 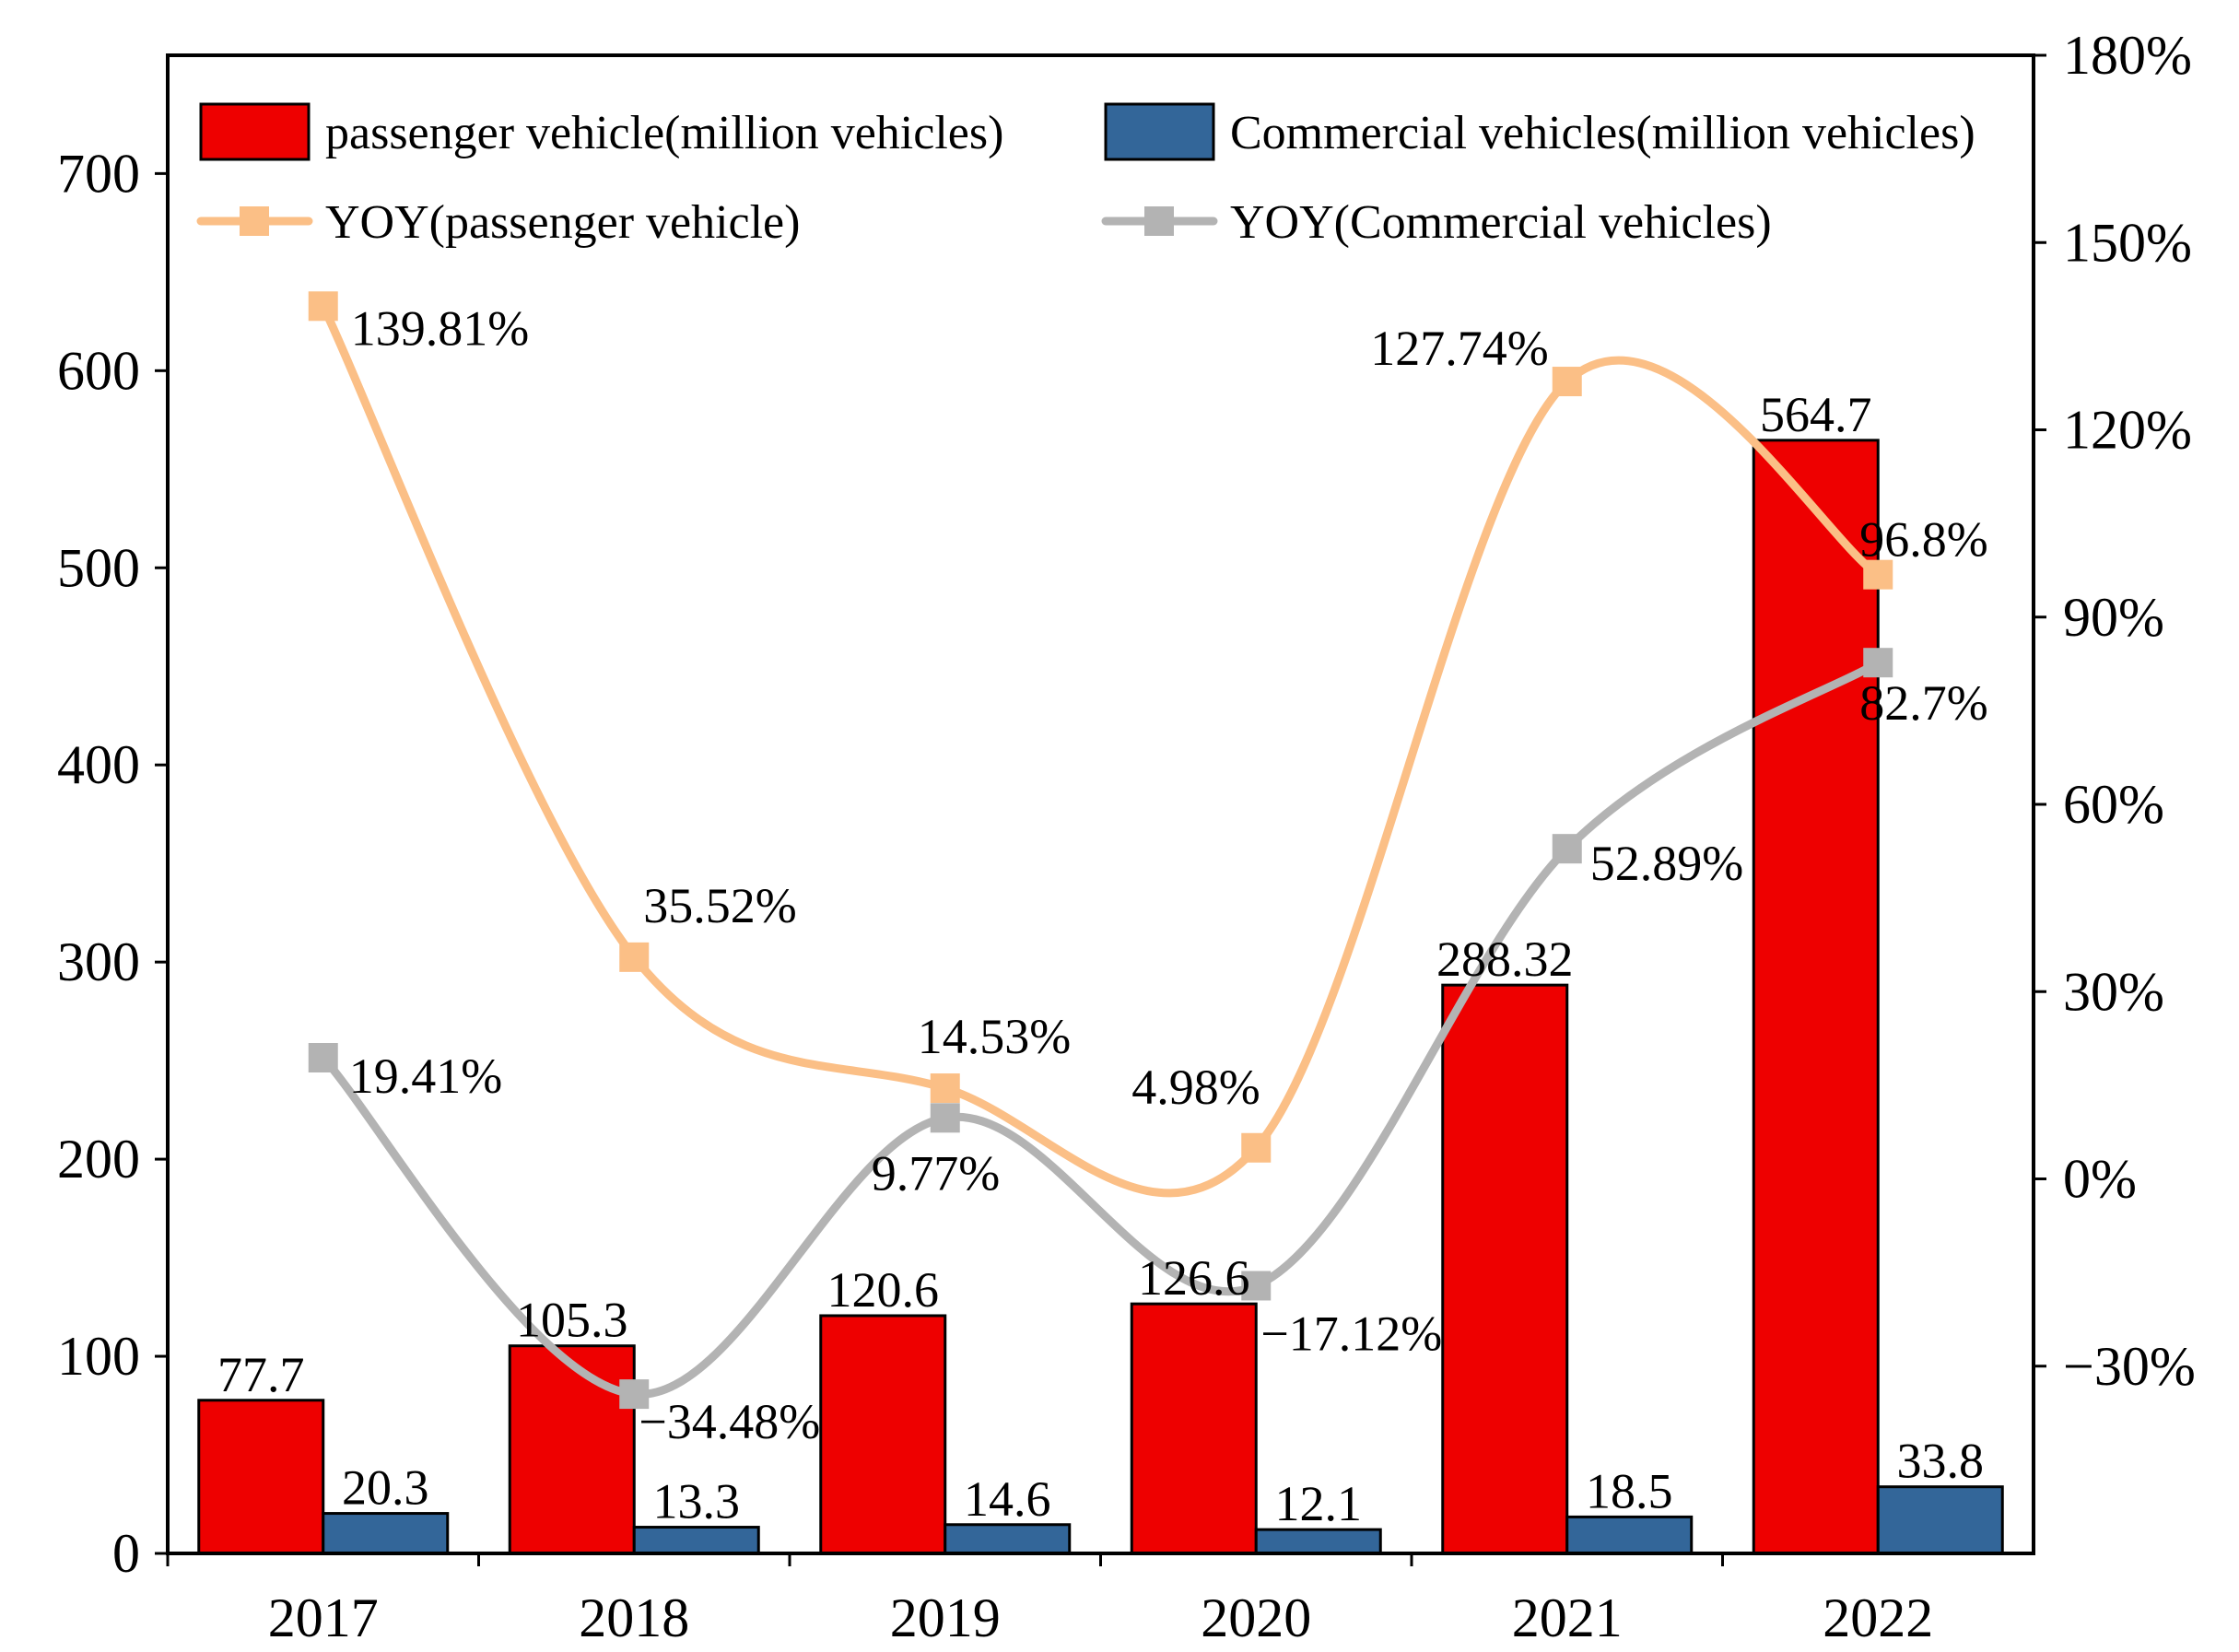 I want to click on passenger-yoy-label-2021: 127.74%, so click(x=1459, y=348).